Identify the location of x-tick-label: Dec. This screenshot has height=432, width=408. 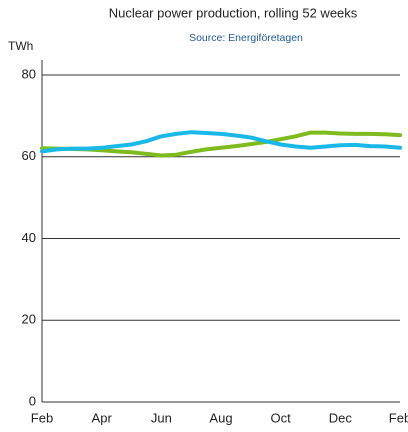
(341, 417).